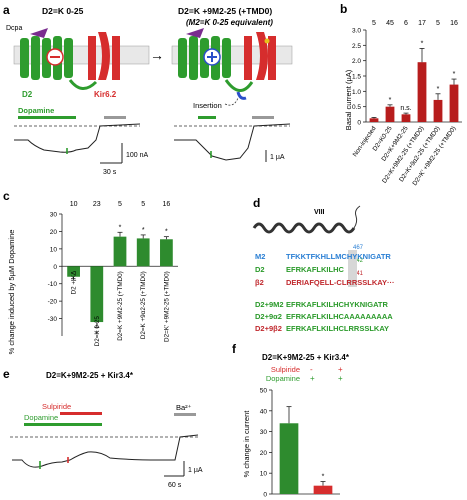 Image resolution: width=467 pixels, height=500 pixels. I want to click on panel-a-left-title: D2=K 0-25, so click(63, 11).